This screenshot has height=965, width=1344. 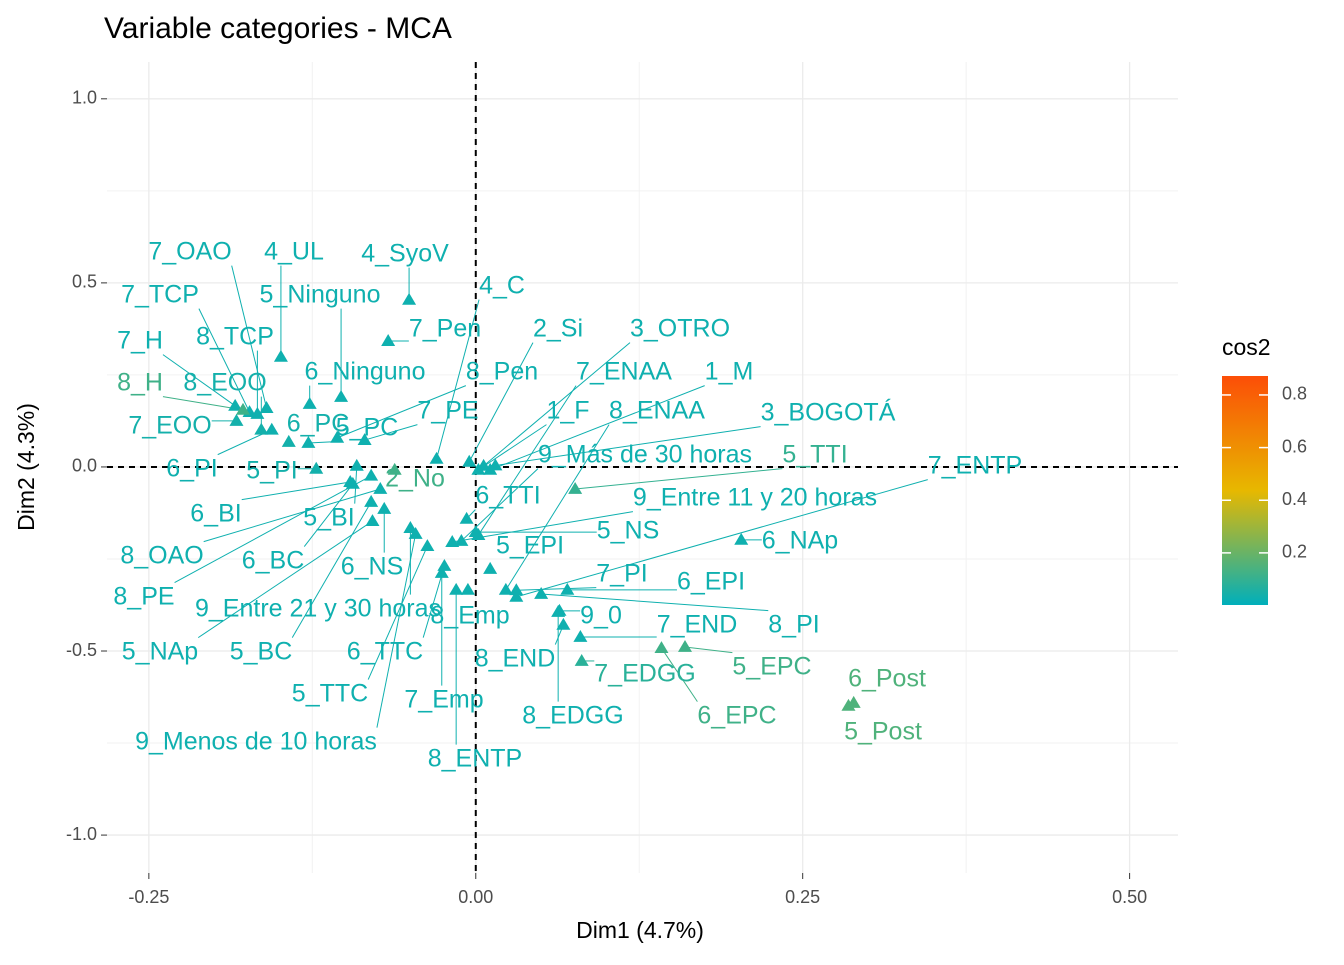 I want to click on point-label: 5_BC, so click(x=261, y=652).